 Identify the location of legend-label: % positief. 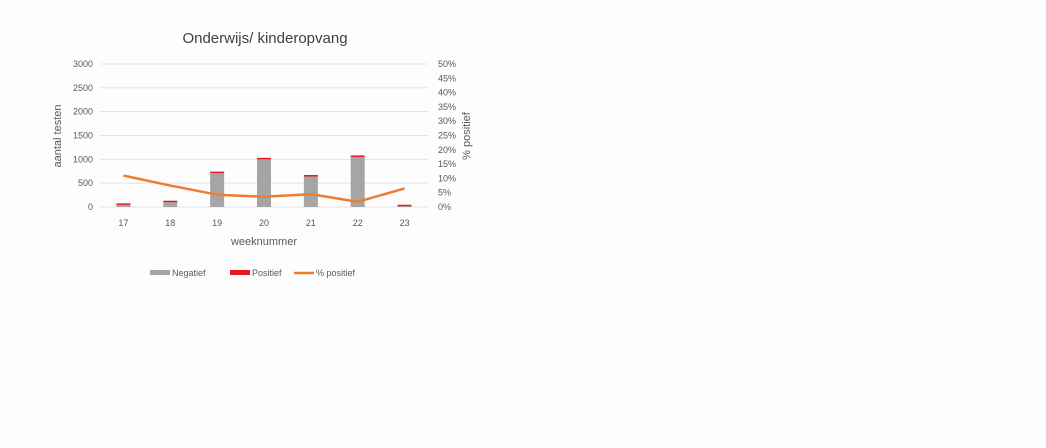
(336, 273).